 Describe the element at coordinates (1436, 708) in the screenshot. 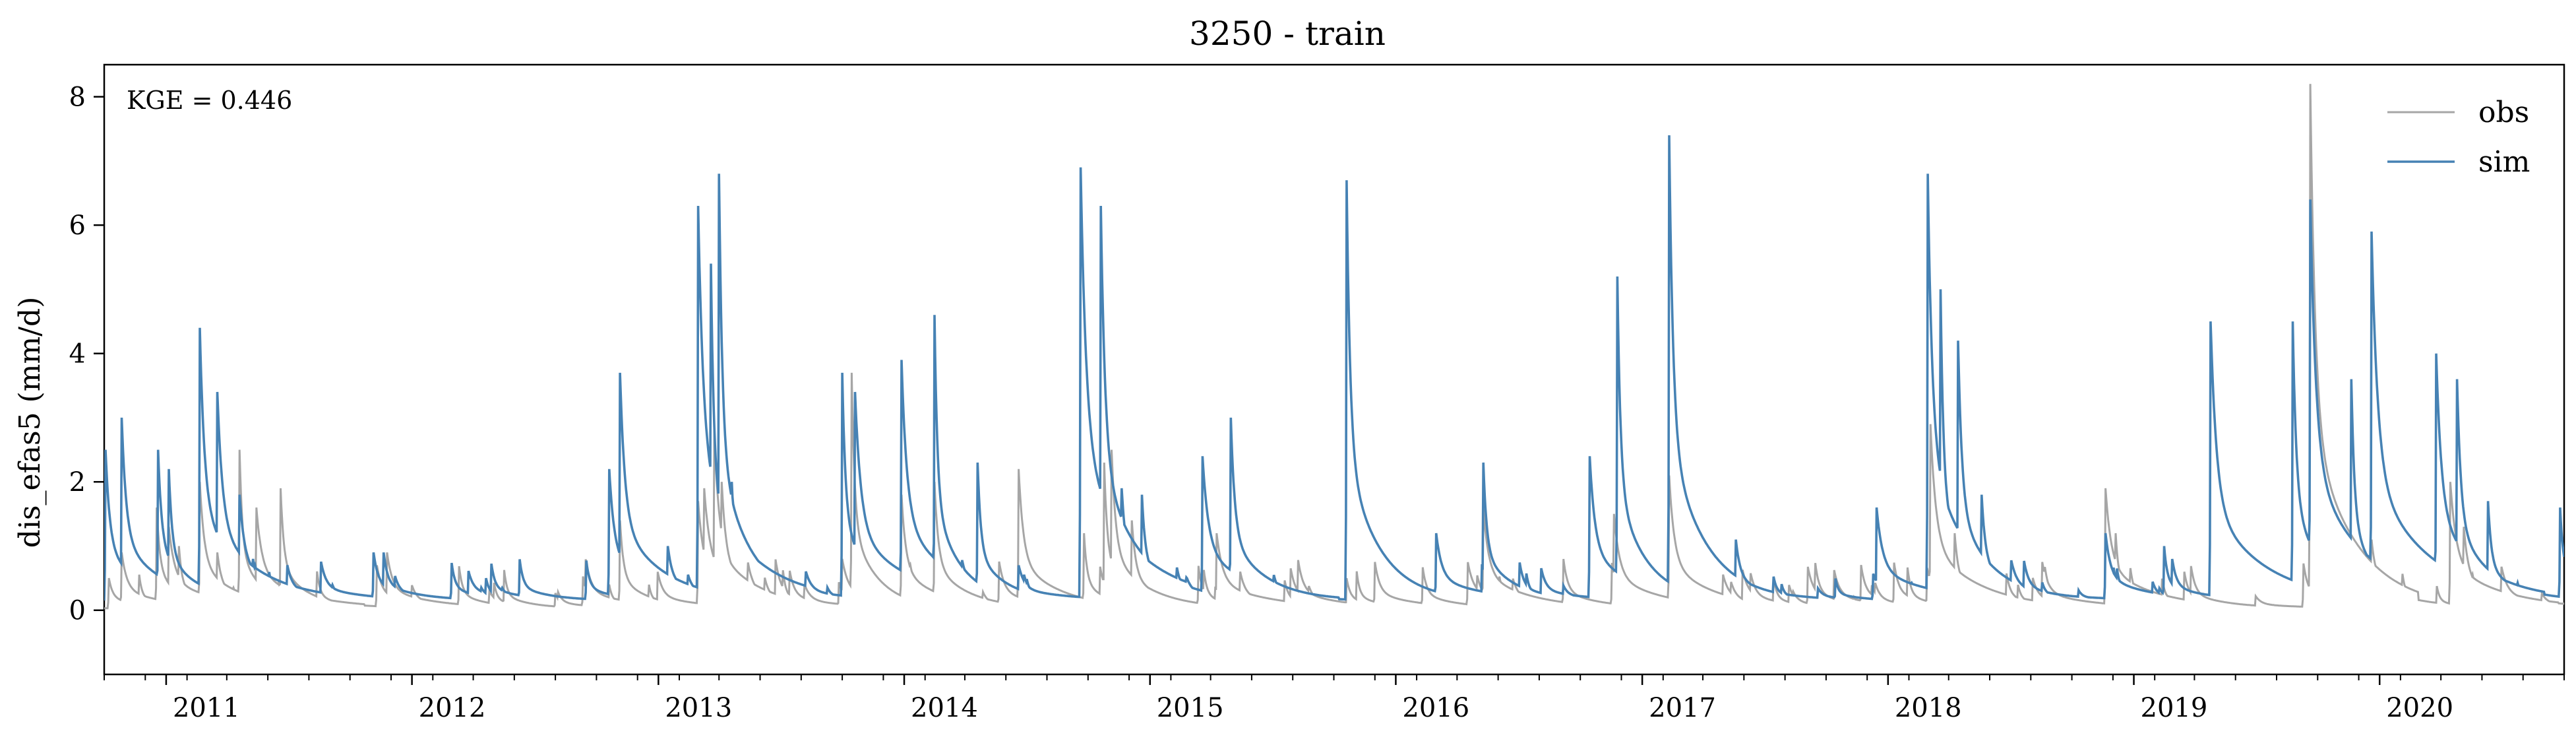

I see `x-tick-label: 2016` at that location.